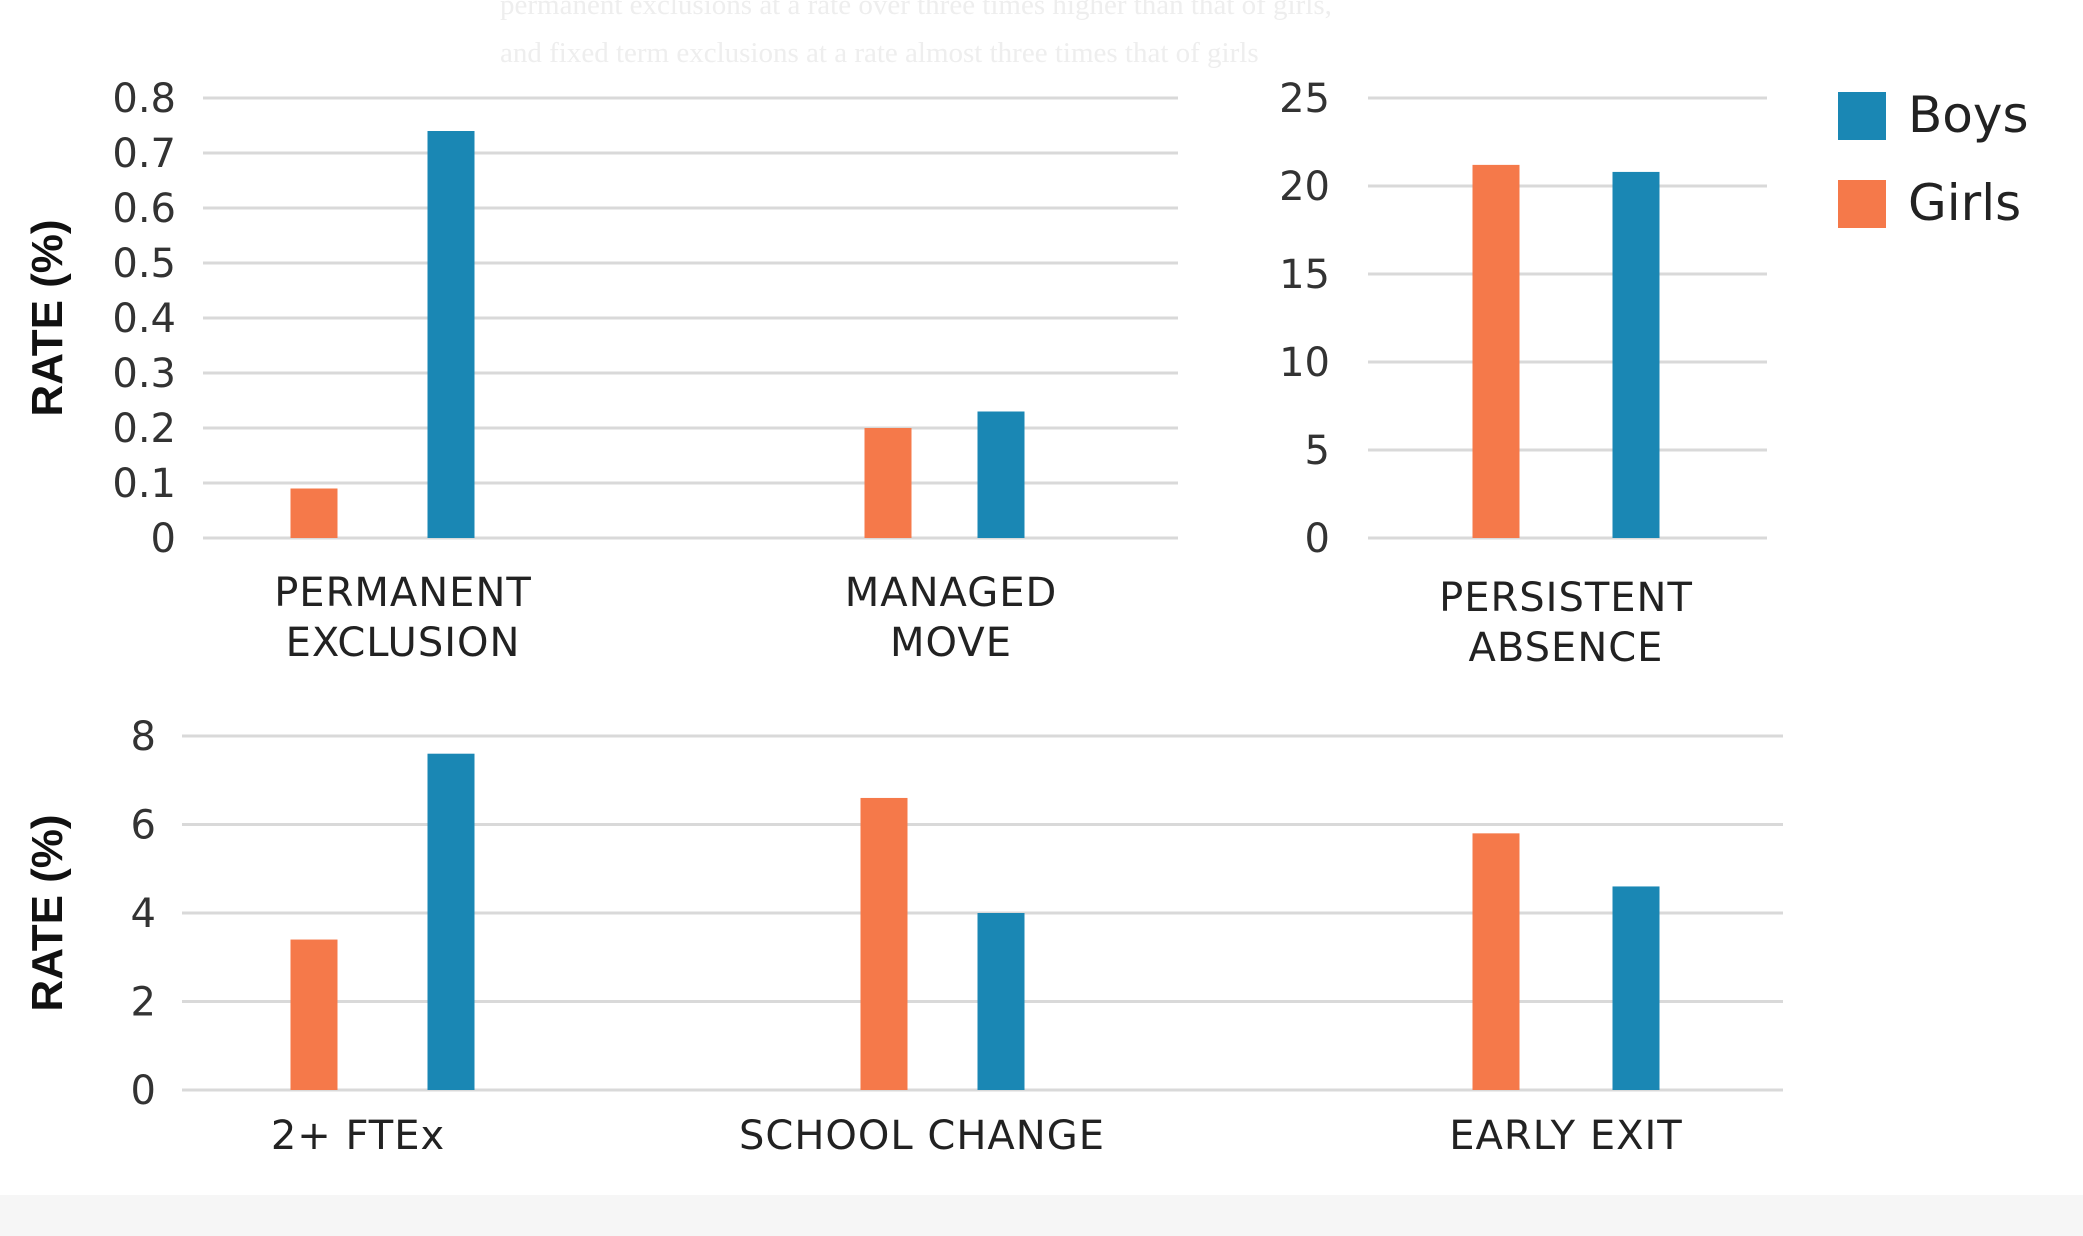 The height and width of the screenshot is (1236, 2083). I want to click on y-tick-label: 10, so click(1304, 363).